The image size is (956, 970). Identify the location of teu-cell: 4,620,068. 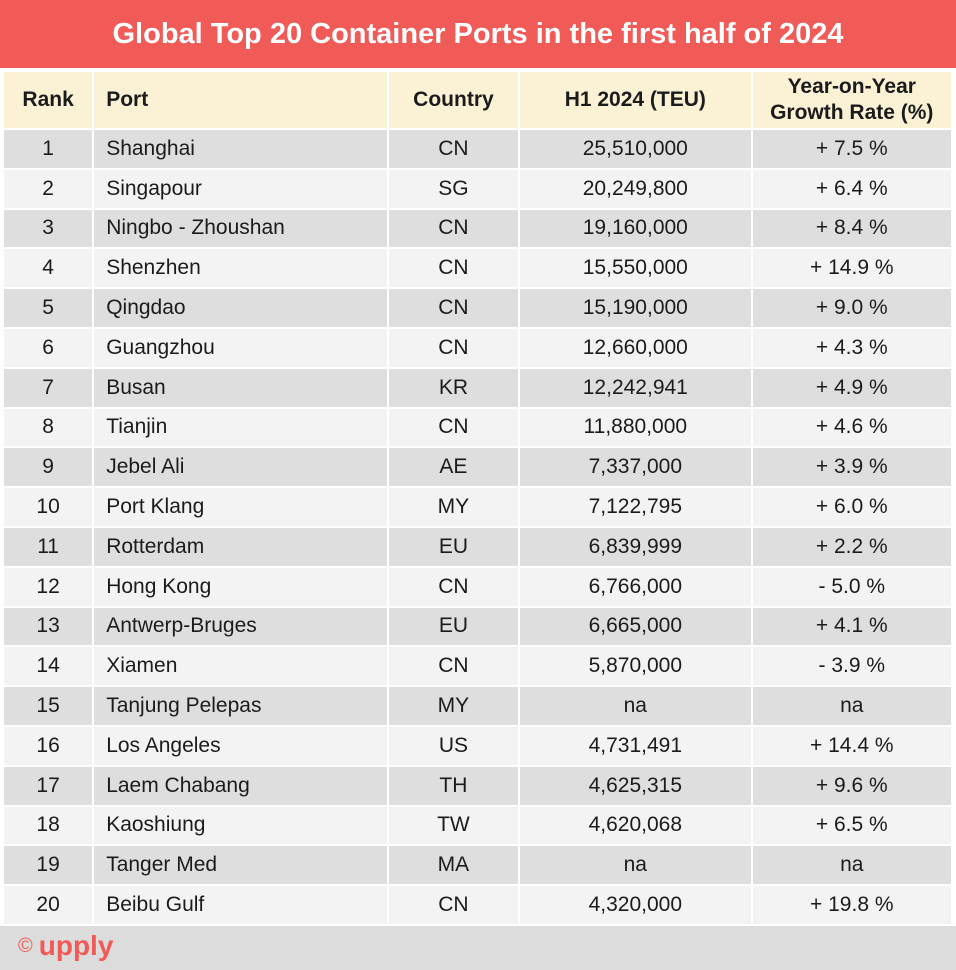
(635, 825).